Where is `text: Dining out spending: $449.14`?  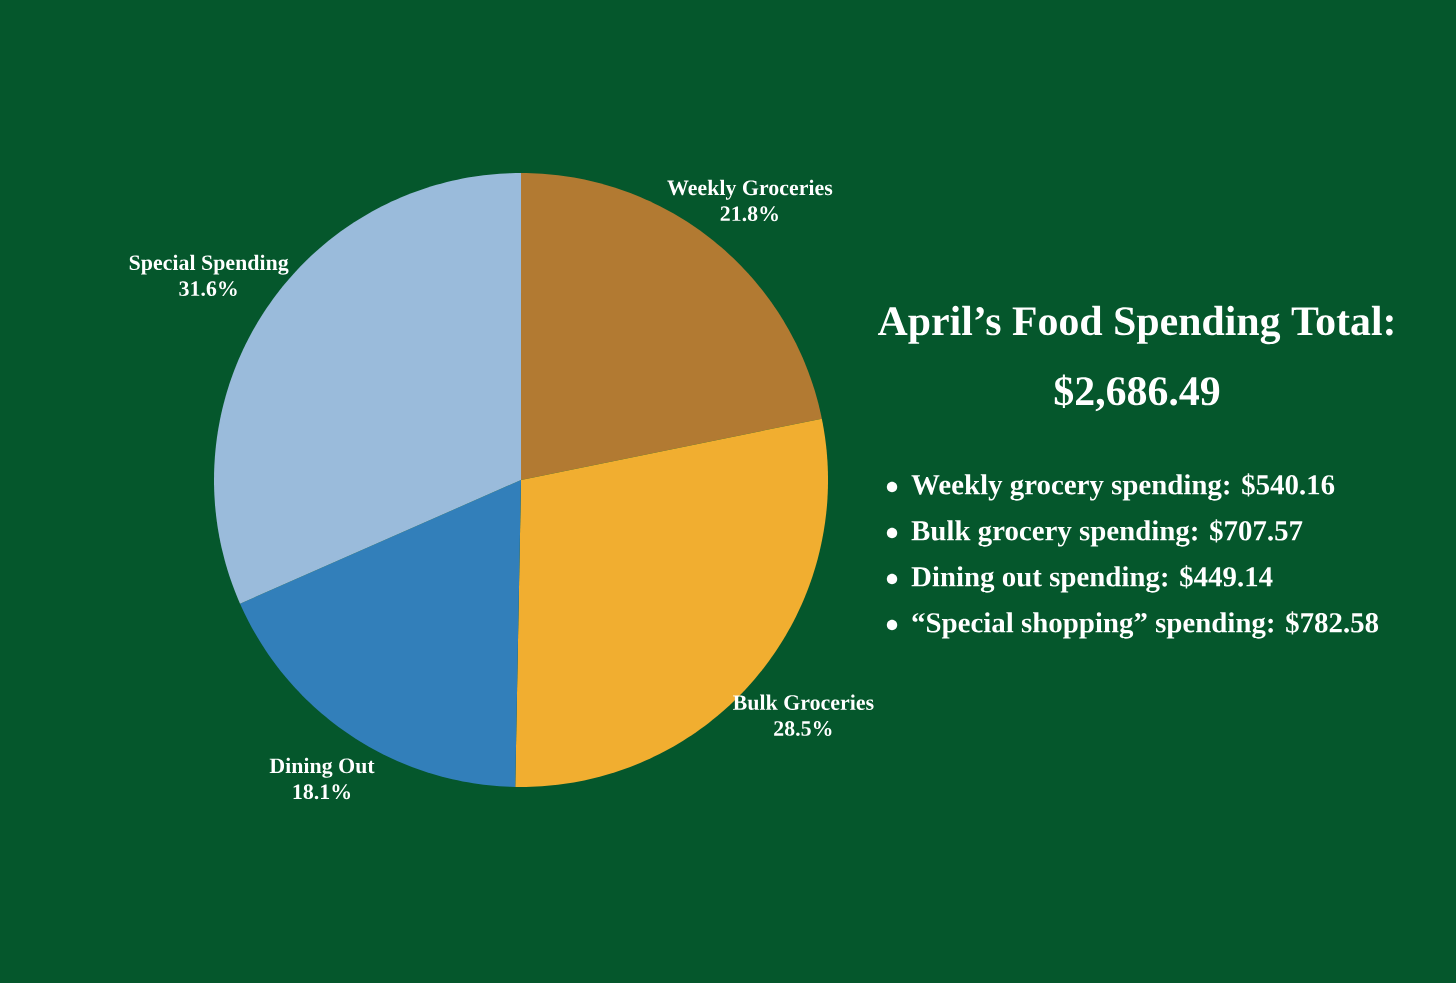 text: Dining out spending: $449.14 is located at coordinates (1092, 579).